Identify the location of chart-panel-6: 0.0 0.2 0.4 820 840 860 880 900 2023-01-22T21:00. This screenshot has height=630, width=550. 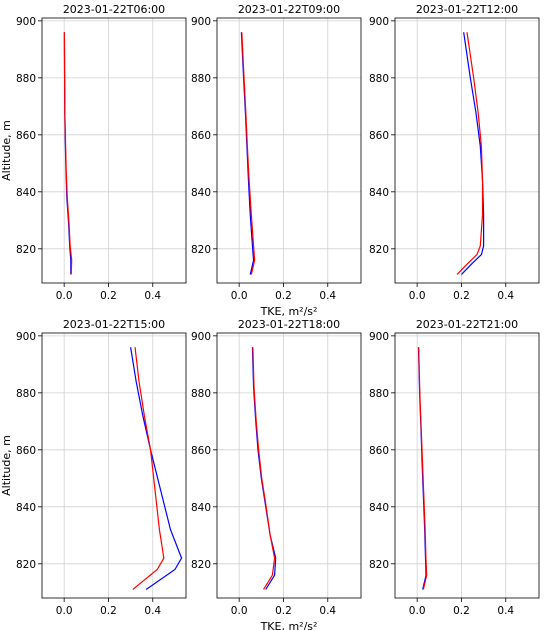
(454, 467).